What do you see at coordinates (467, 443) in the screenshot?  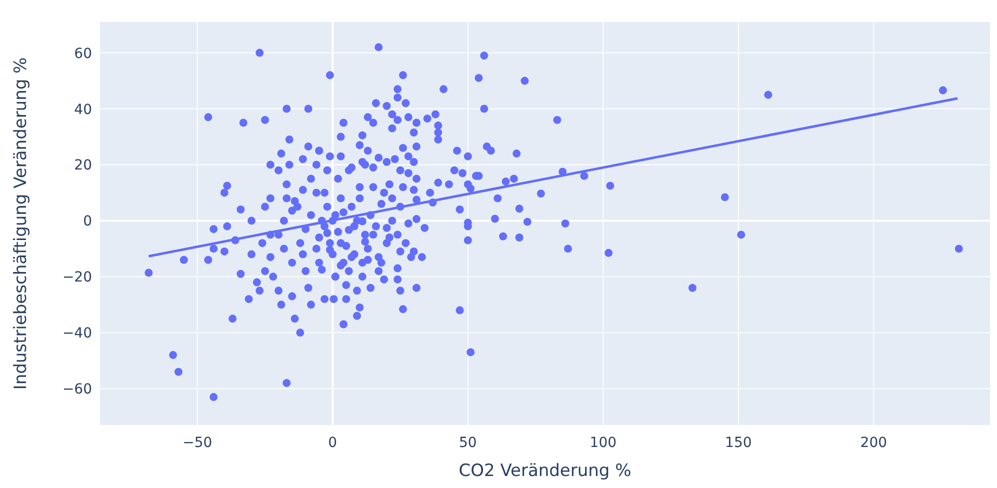 I see `x-tick-label: 50` at bounding box center [467, 443].